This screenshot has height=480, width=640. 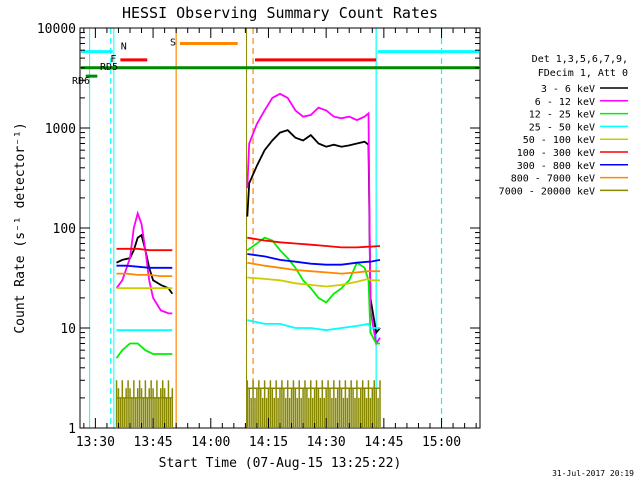 I want to click on y-axis-label: Count Rate (s⁻¹ detector⁻¹), so click(x=20, y=227).